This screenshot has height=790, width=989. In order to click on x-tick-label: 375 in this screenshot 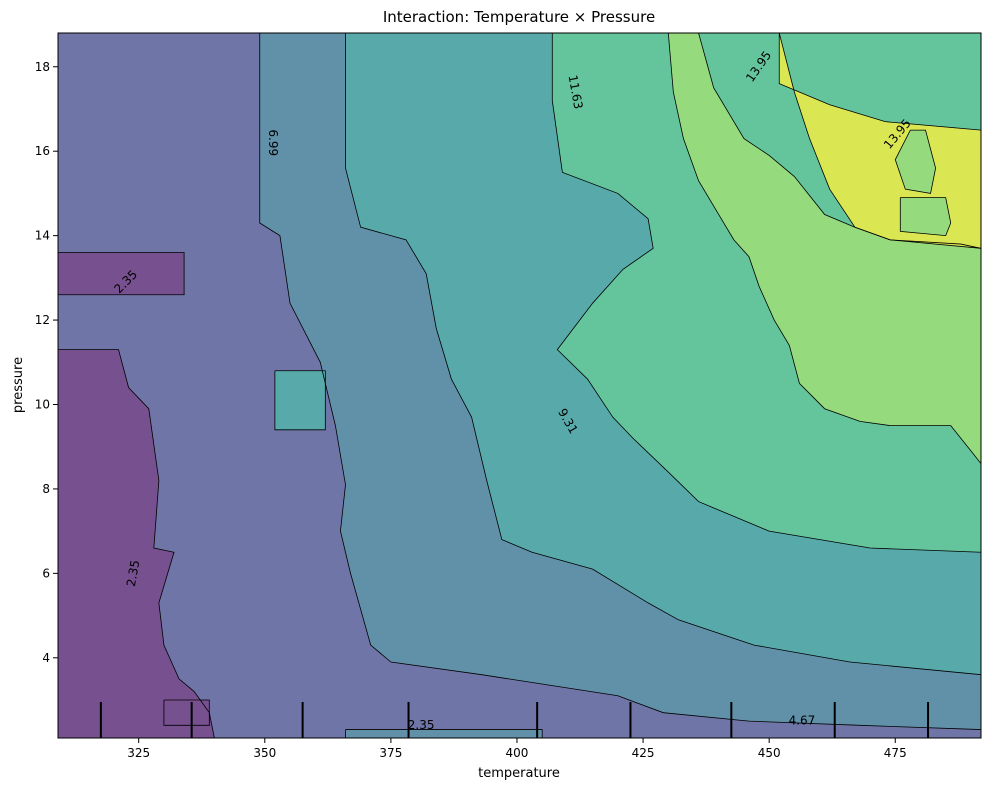, I will do `click(390, 753)`.